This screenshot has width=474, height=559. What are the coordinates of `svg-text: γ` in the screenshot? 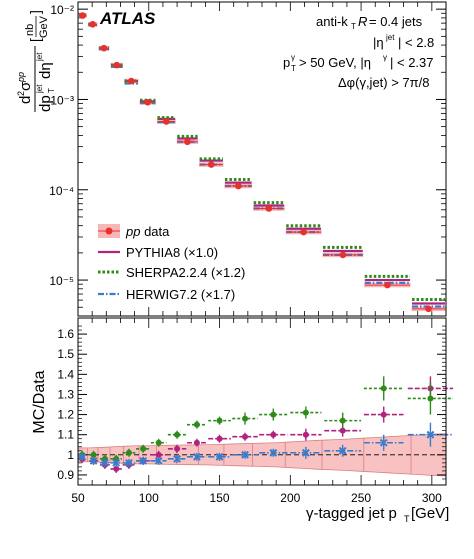 It's located at (293, 57).